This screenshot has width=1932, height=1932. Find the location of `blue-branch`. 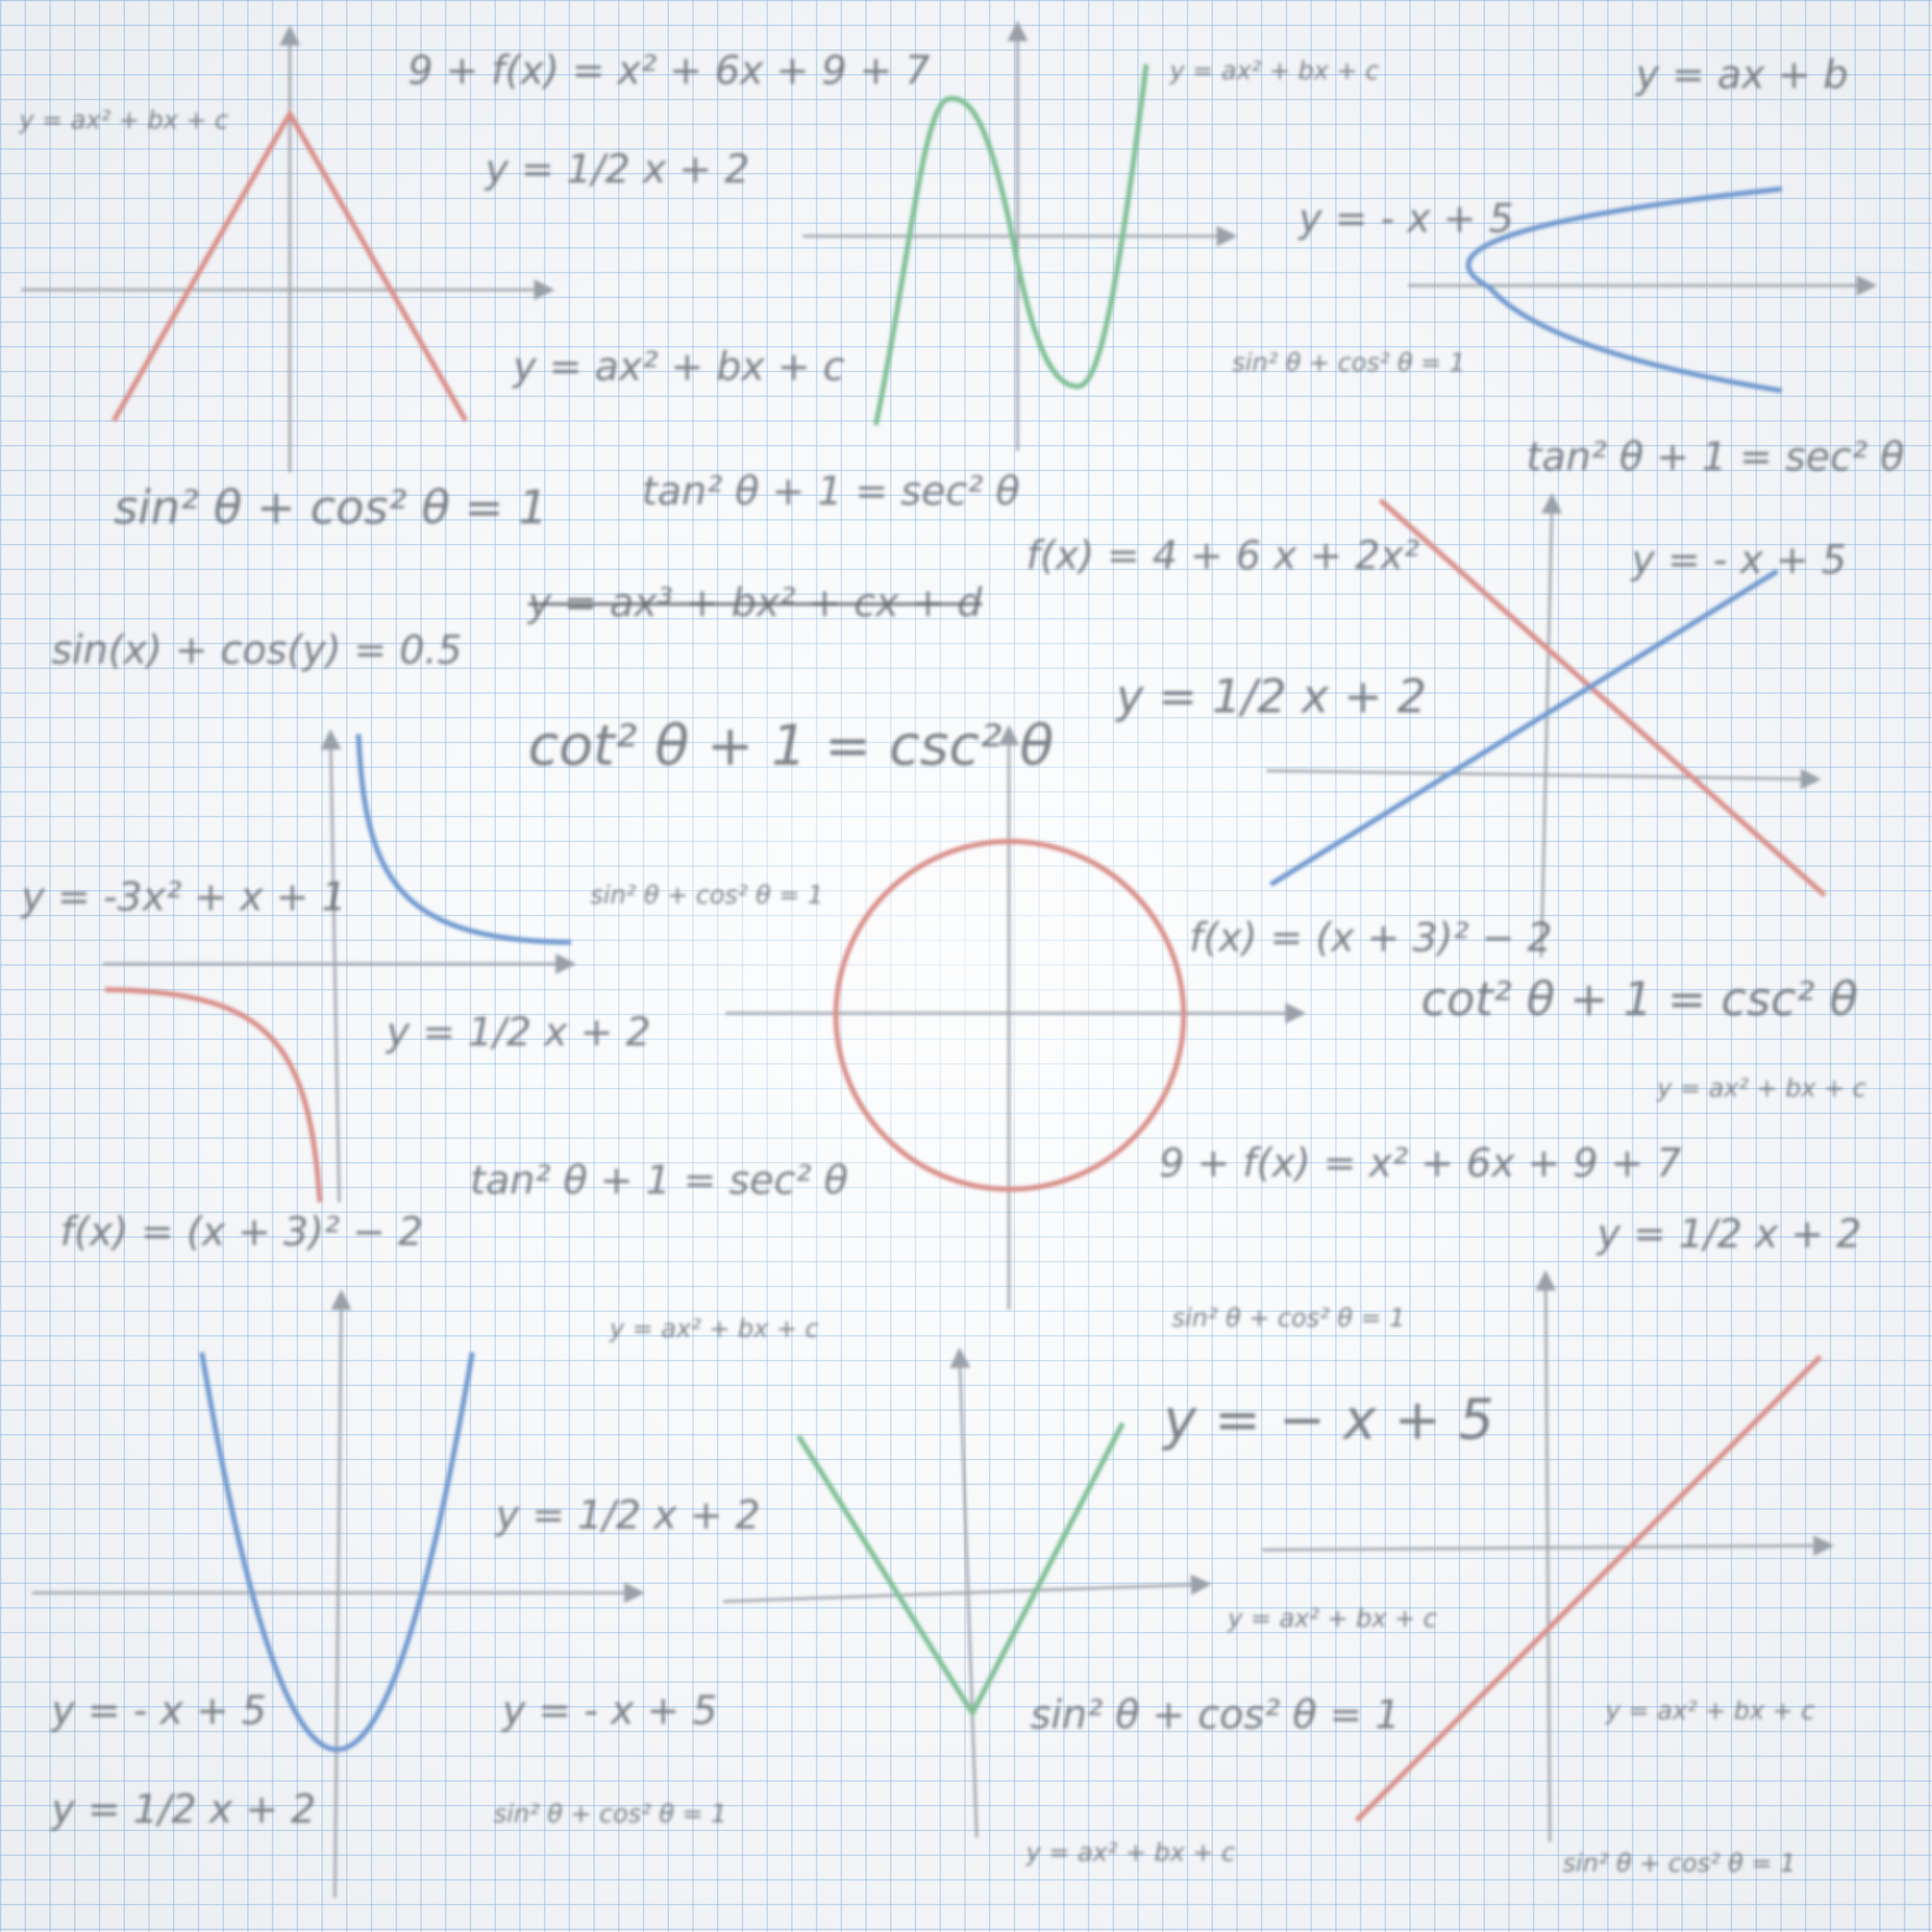

blue-branch is located at coordinates (463, 839).